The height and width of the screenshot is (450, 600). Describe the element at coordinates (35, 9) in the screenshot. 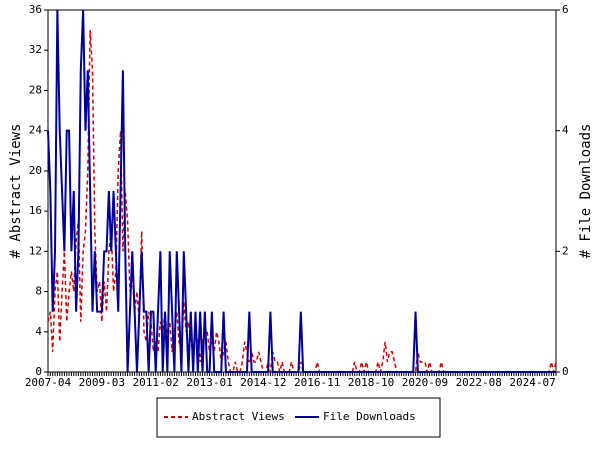

I see `y-tick-label: 36` at that location.